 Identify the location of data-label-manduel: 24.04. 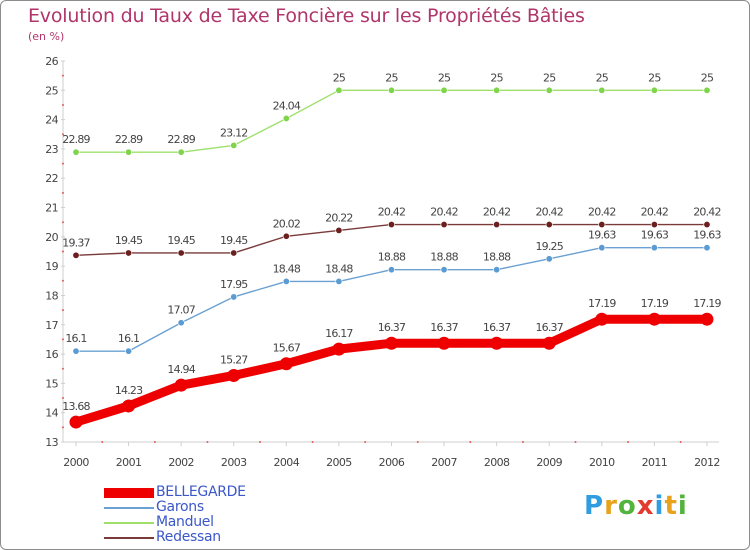
(287, 105).